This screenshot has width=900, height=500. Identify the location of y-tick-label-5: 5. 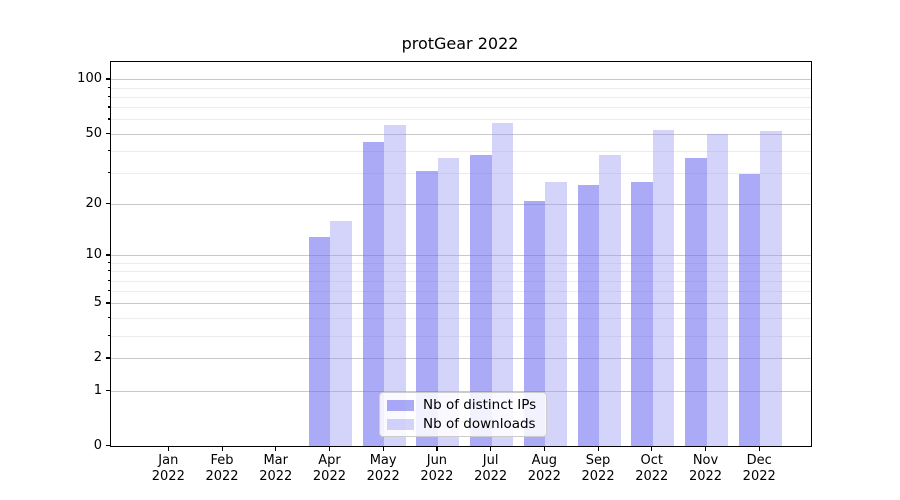
(97, 303).